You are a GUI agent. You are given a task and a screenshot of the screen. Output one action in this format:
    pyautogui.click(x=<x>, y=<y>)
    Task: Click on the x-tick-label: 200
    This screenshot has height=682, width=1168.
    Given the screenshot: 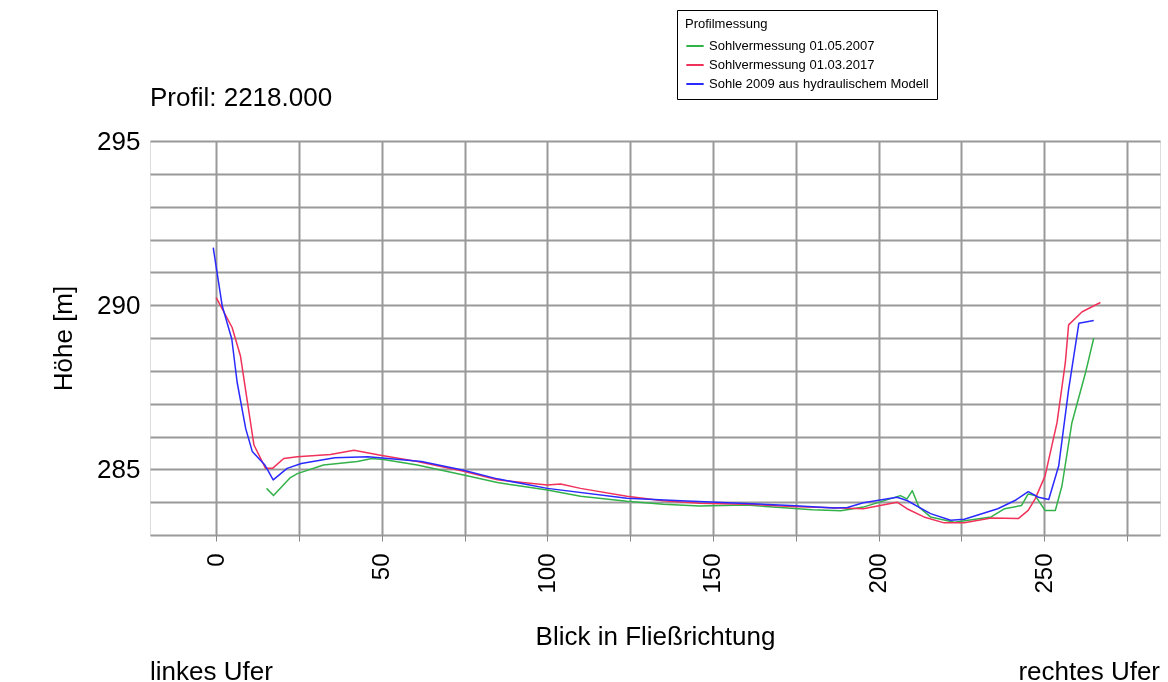 What is the action you would take?
    pyautogui.click(x=878, y=573)
    